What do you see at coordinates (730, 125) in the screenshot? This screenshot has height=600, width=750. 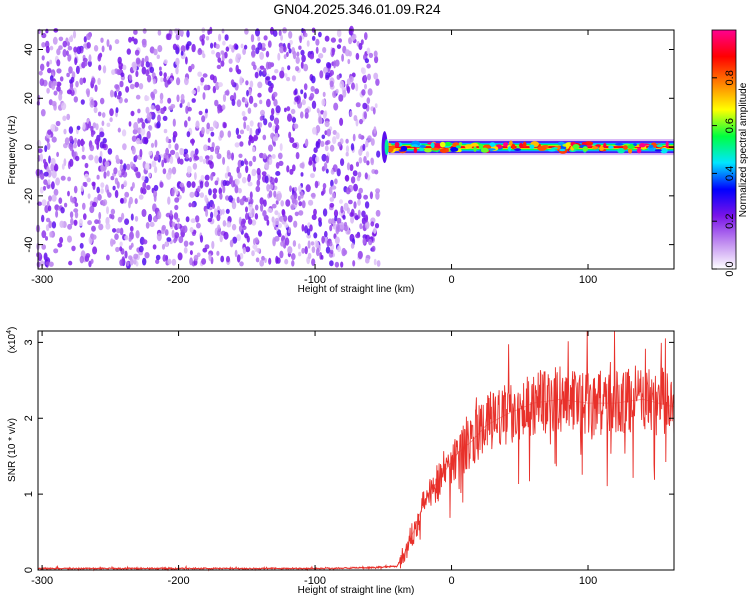 I see `colorbar-tick-label: 0.6` at bounding box center [730, 125].